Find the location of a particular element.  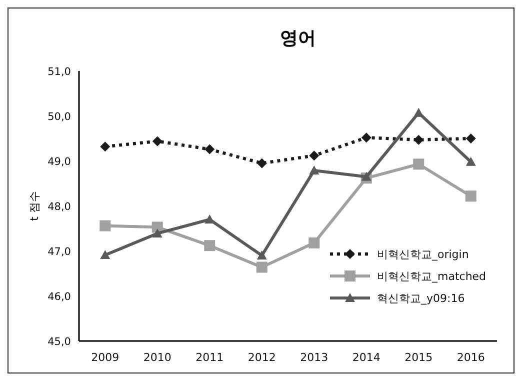

legend-label: 비혁신학교_origin is located at coordinates (423, 254).